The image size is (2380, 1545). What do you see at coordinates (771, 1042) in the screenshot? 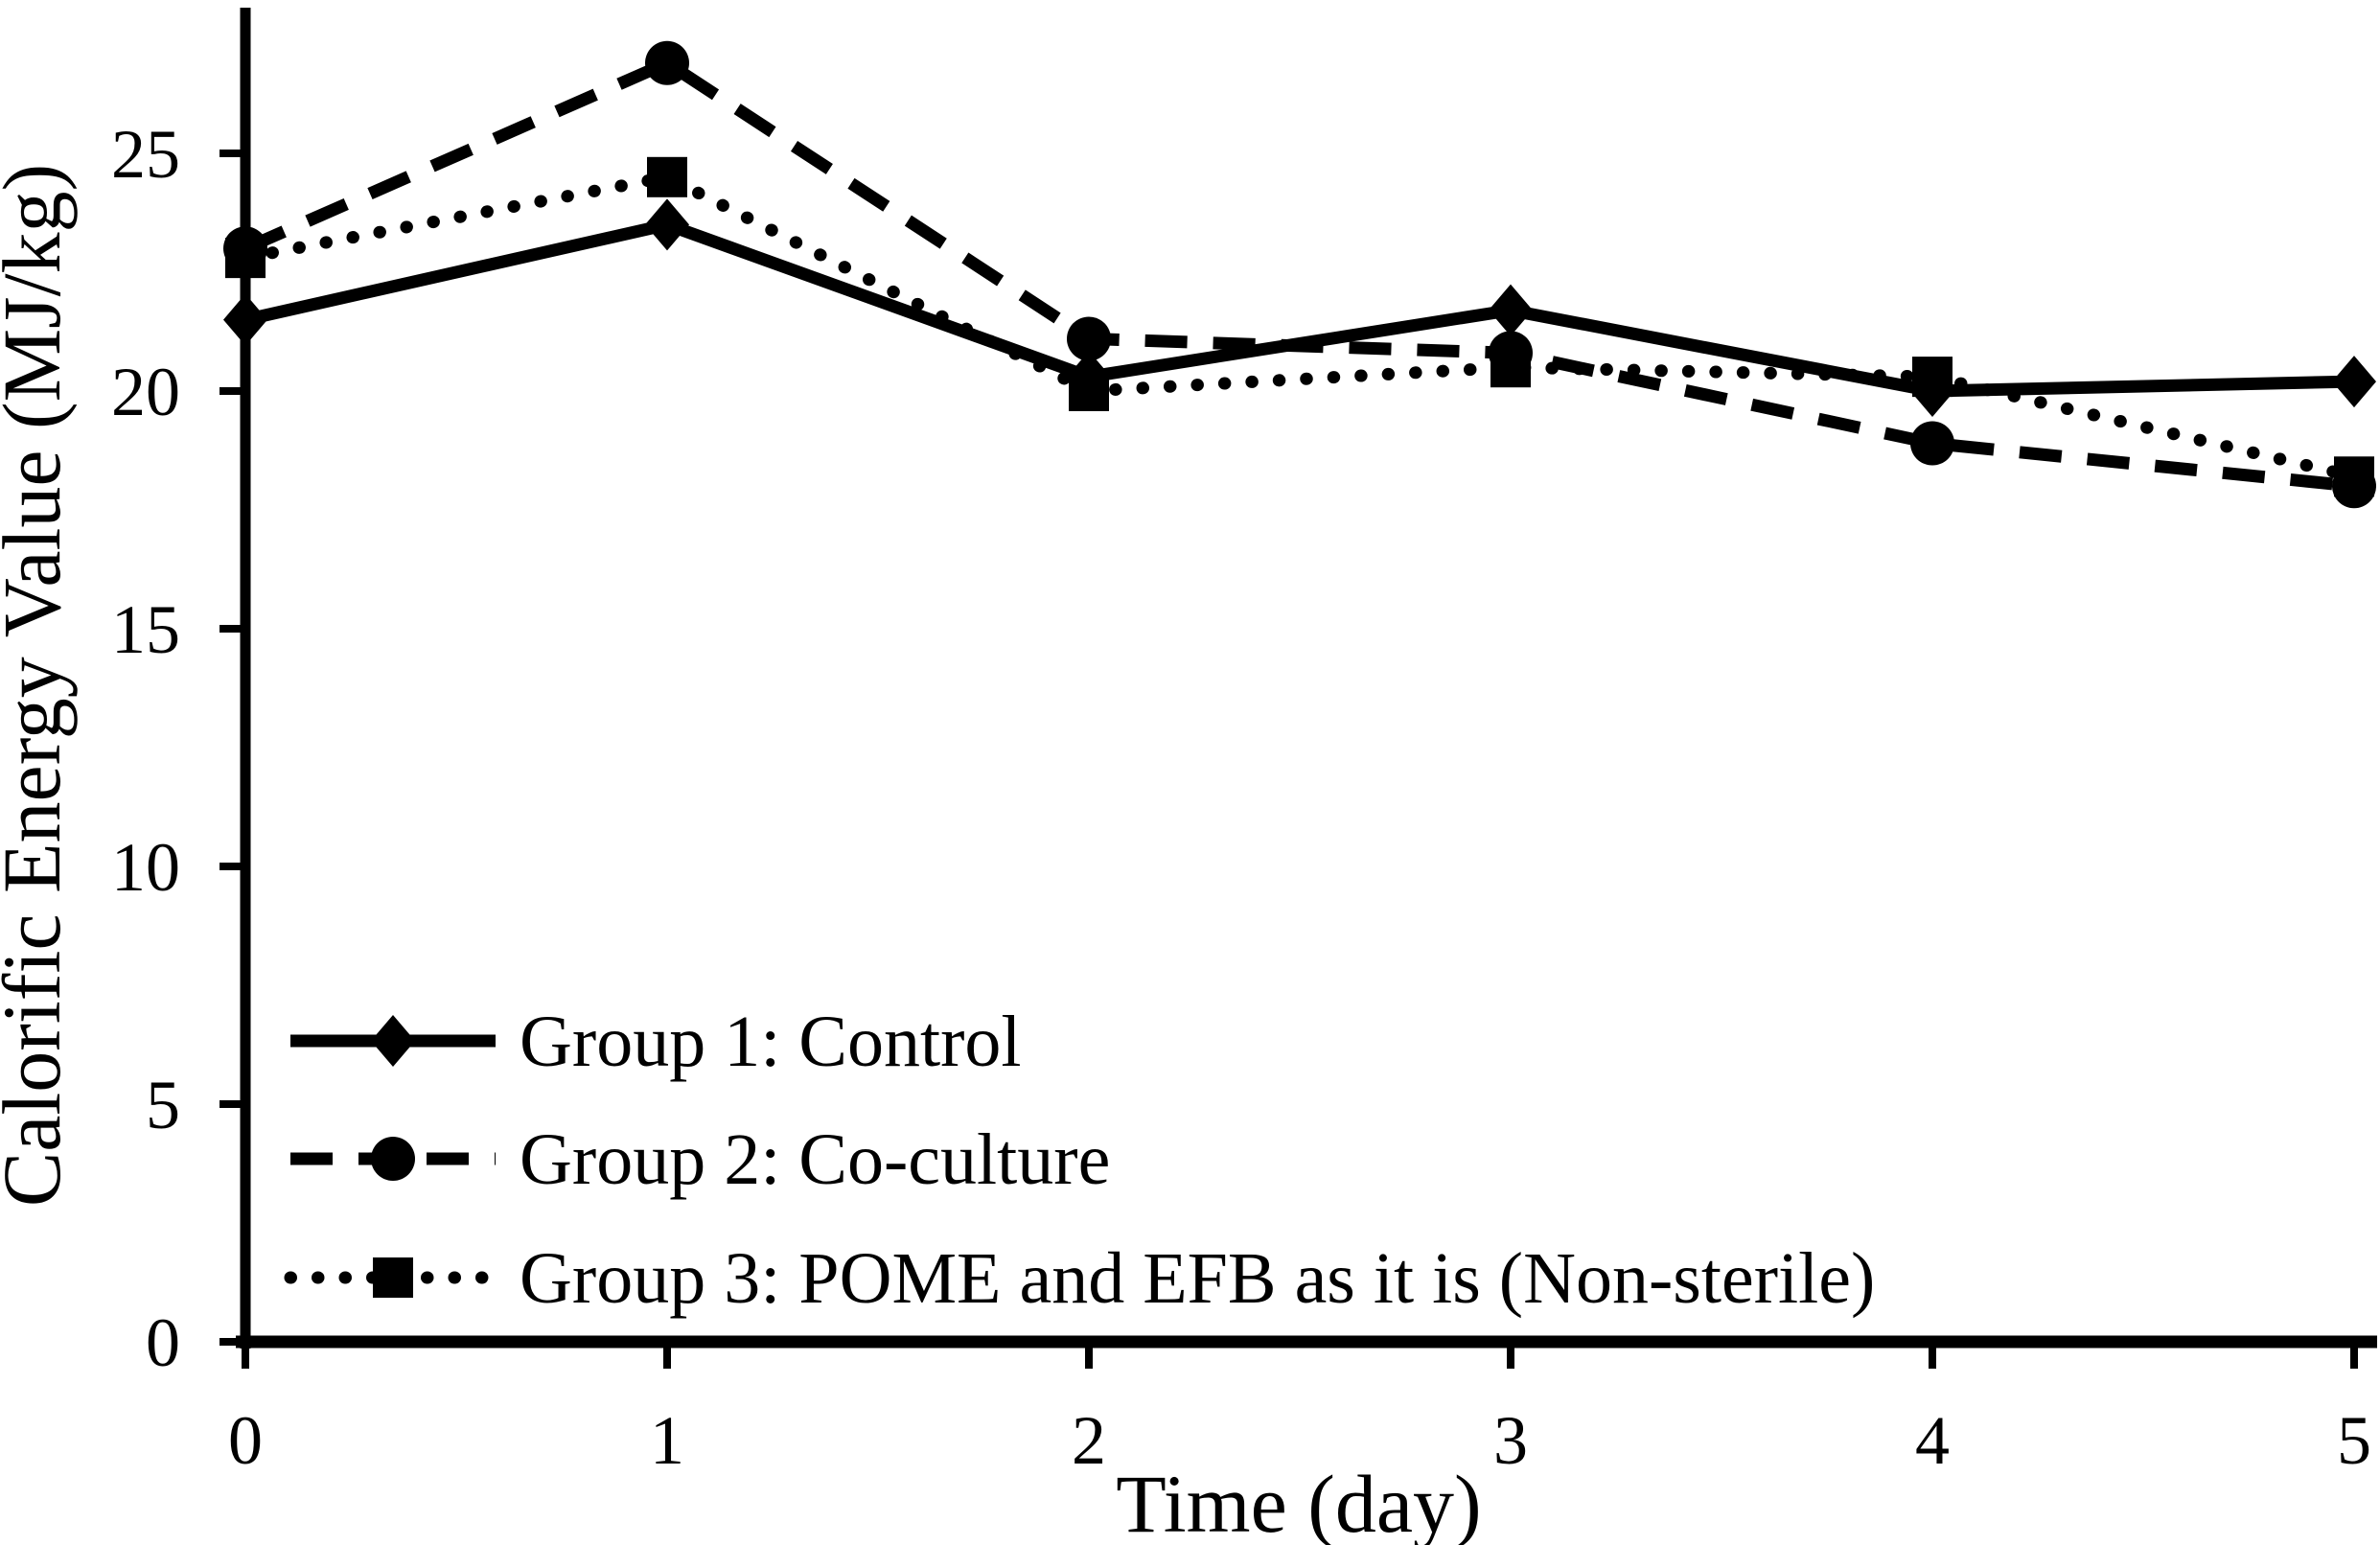
I see `legend-label: Group 1: Control` at bounding box center [771, 1042].